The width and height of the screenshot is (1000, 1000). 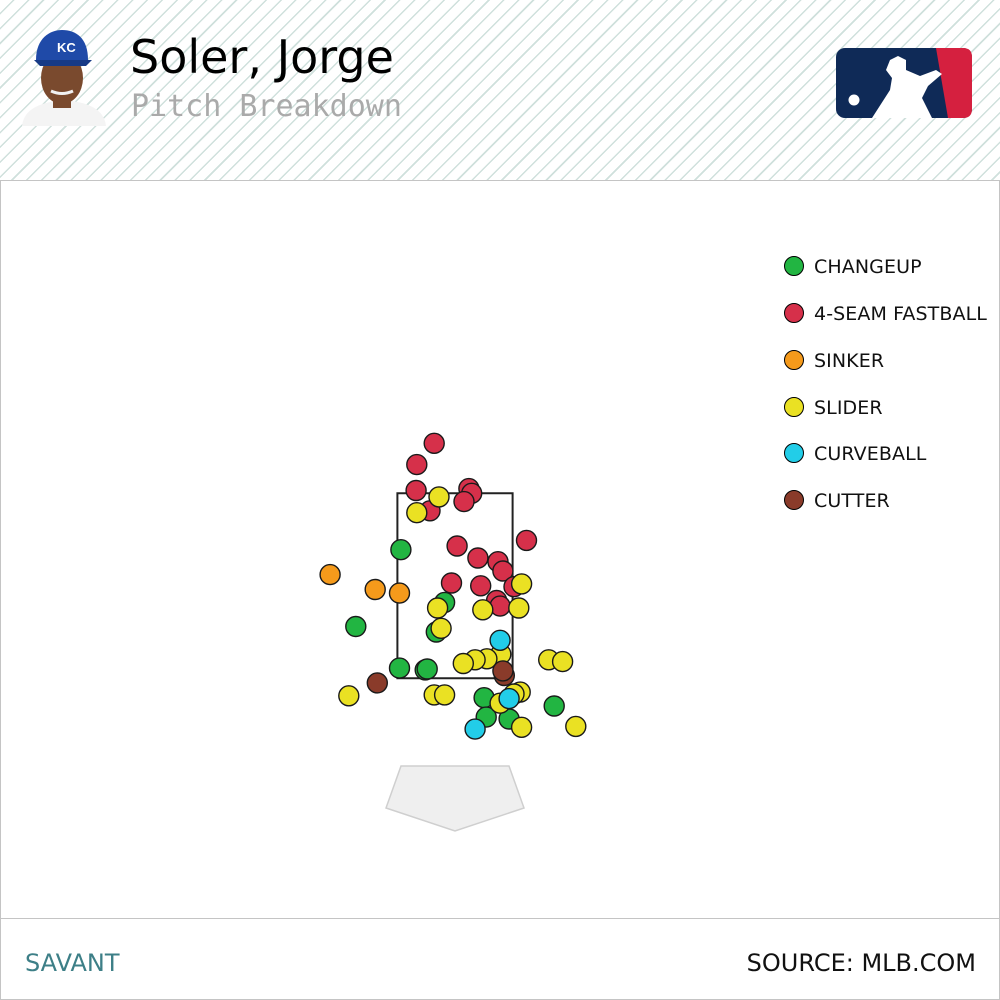 I want to click on legend-label: CHANGEUP, so click(x=868, y=267).